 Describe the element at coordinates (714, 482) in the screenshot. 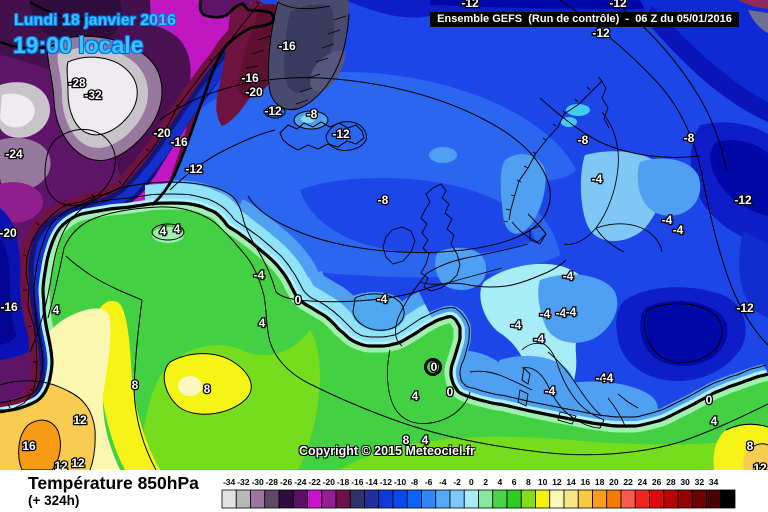

I see `svg-text: 34` at that location.